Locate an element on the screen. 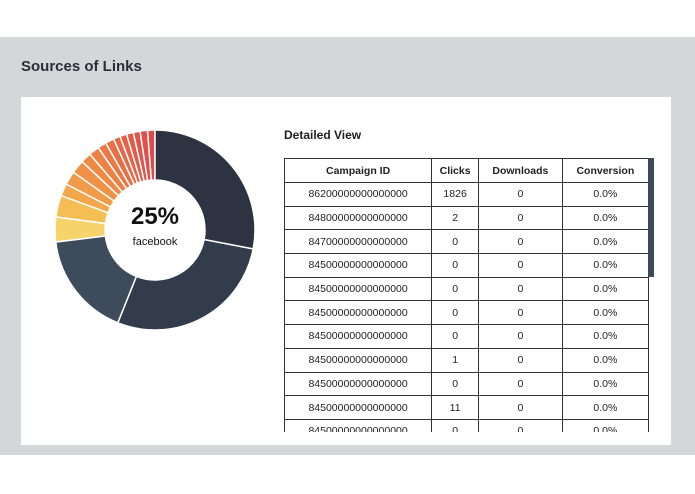 The height and width of the screenshot is (494, 695). donut-chart: 25% facebook is located at coordinates (155, 230).